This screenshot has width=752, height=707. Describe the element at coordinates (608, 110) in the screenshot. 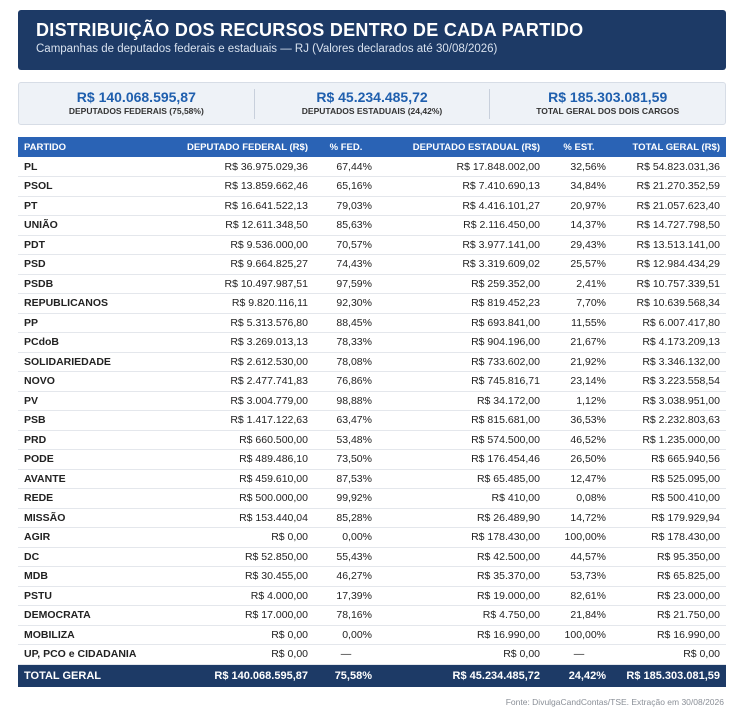

I see `summary-total-label: TOTAL GERAL DOS DOIS CARGOS` at that location.